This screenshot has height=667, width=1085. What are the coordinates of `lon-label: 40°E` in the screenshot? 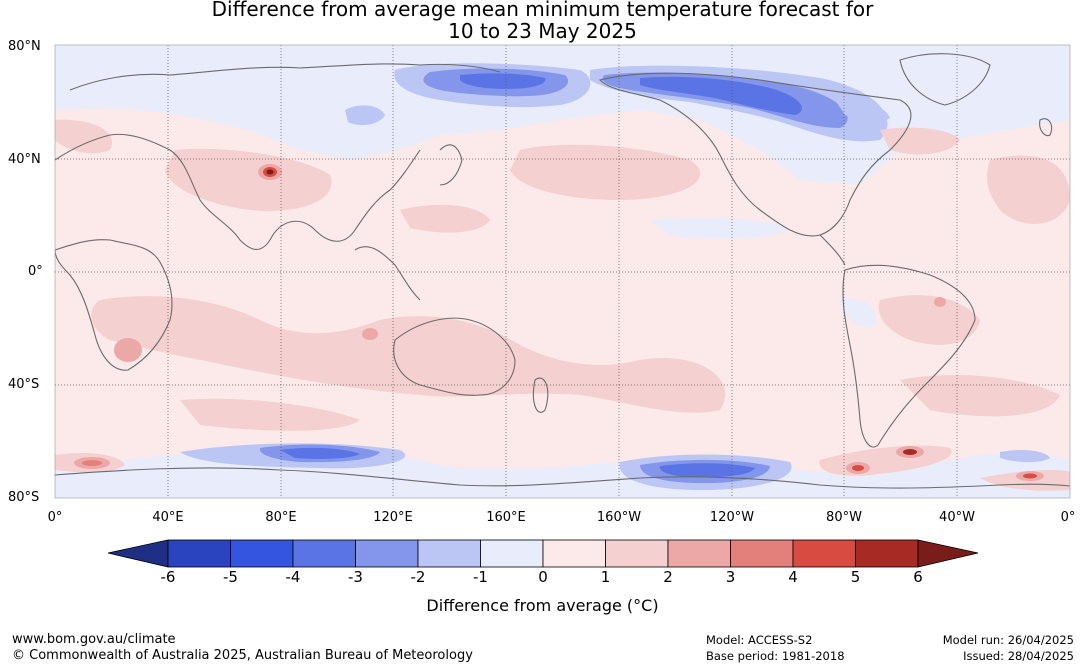 It's located at (168, 517).